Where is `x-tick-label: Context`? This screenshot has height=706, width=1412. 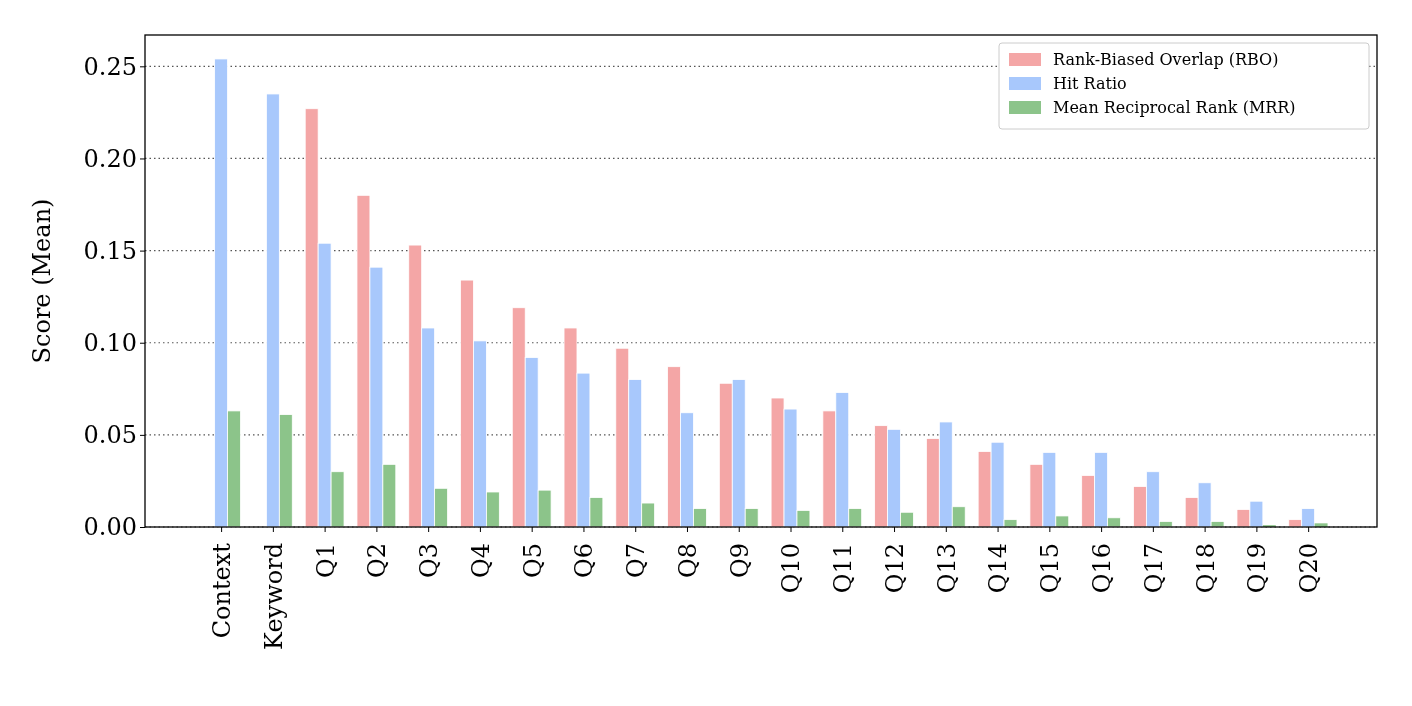
x-tick-label: Context is located at coordinates (221, 590).